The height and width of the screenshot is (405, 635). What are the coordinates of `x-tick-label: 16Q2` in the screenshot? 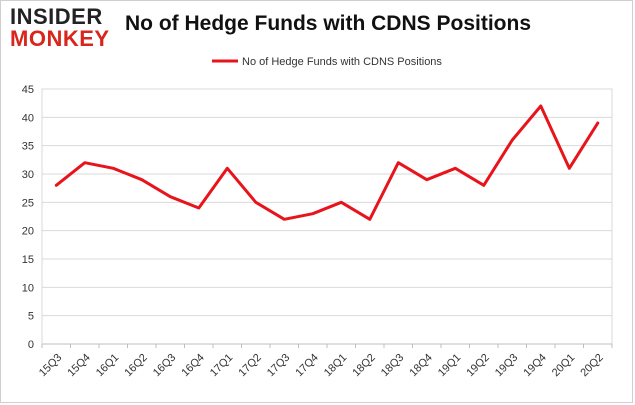 It's located at (136, 366).